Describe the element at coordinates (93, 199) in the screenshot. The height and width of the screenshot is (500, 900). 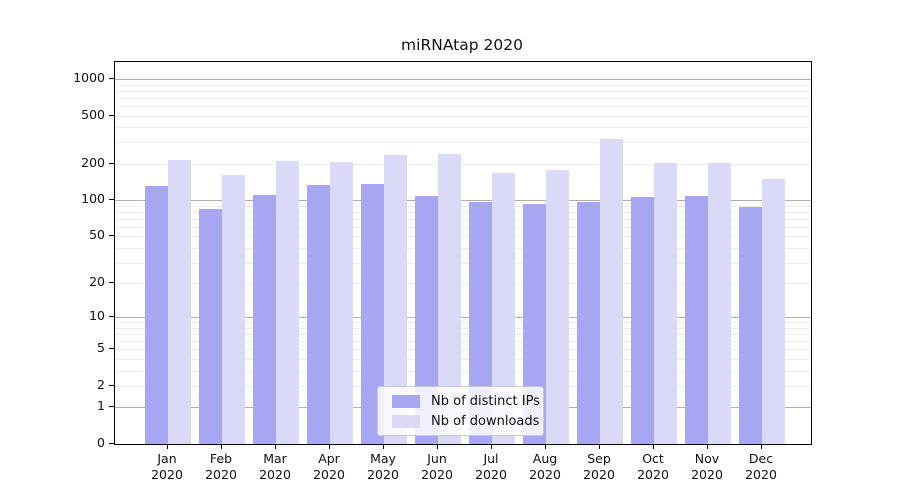
I see `y-tick-label: 100` at that location.